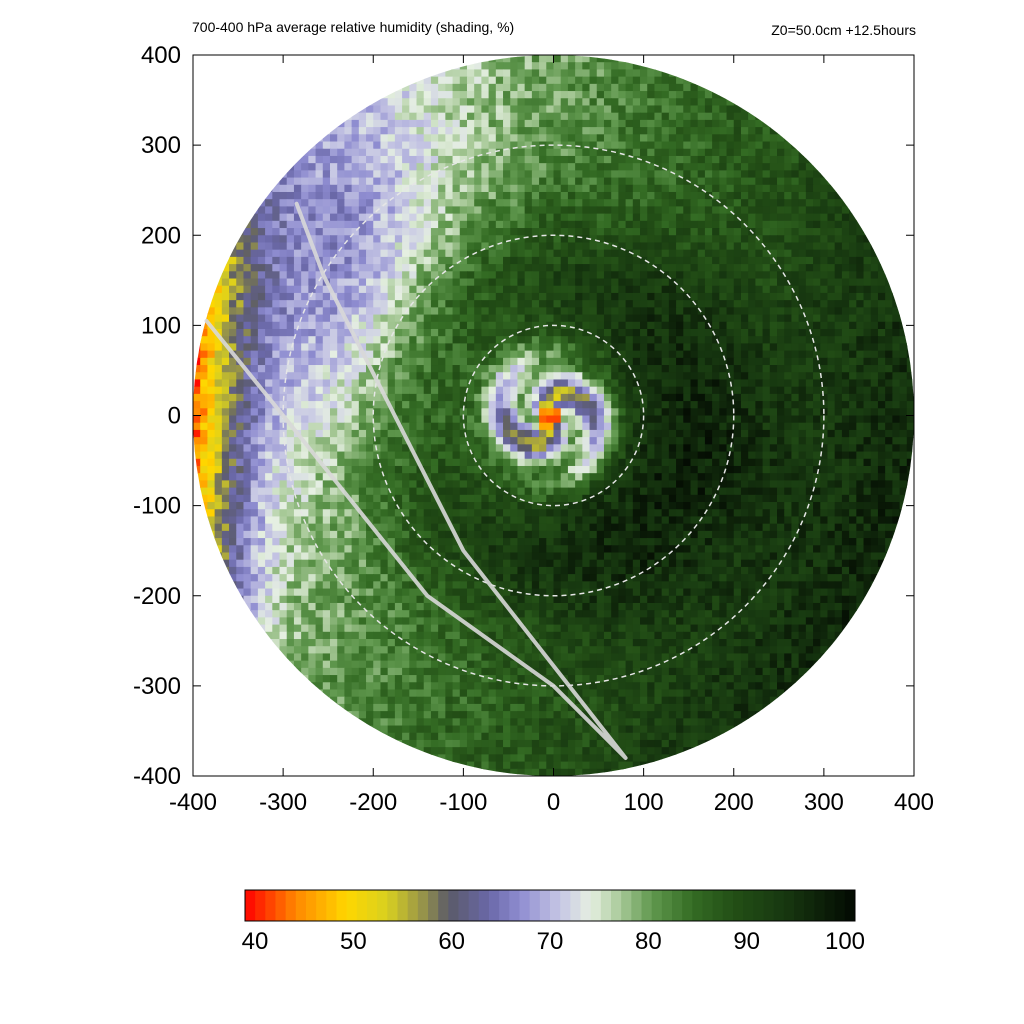 Image resolution: width=1024 pixels, height=1024 pixels. Describe the element at coordinates (644, 802) in the screenshot. I see `x-tick-label: 100` at that location.